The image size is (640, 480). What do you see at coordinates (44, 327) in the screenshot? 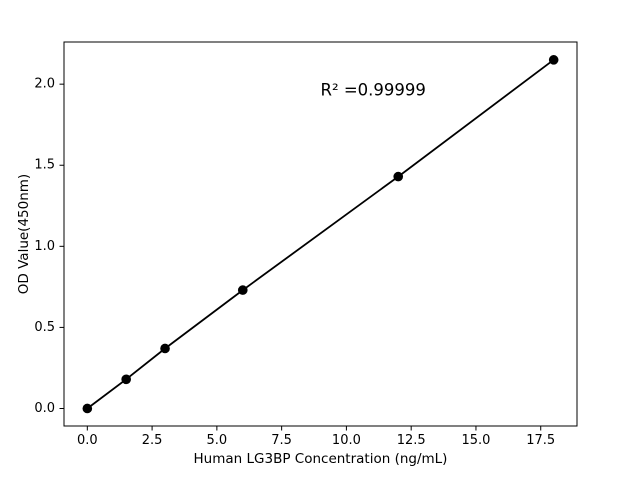
I see `y-tick-label: 0.5` at bounding box center [44, 327].